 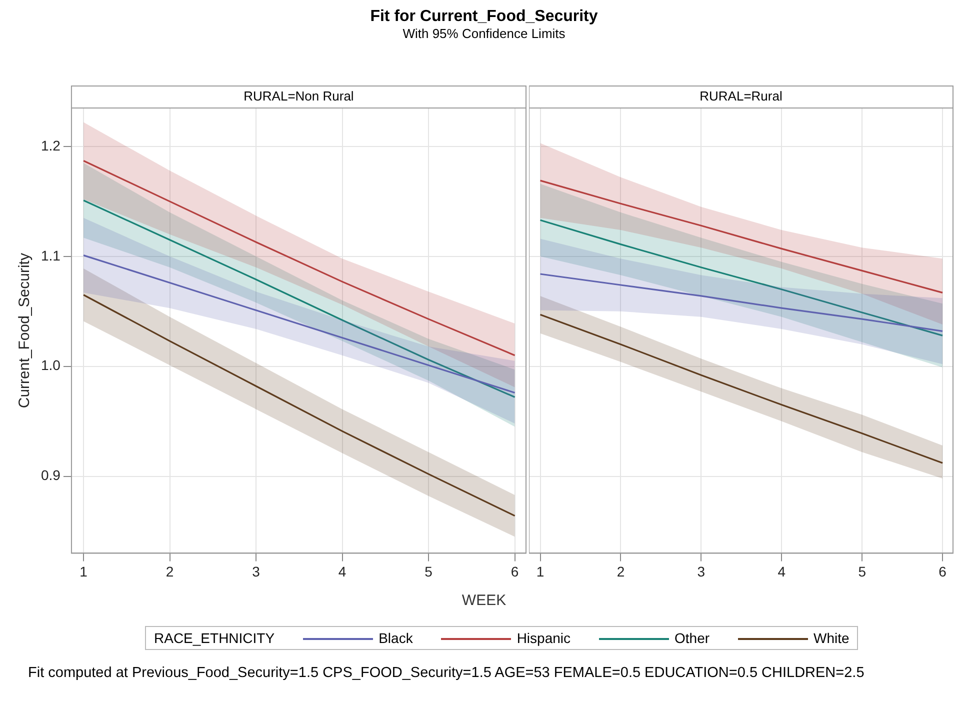 What do you see at coordinates (299, 96) in the screenshot?
I see `text: RURAL=Non Rural` at bounding box center [299, 96].